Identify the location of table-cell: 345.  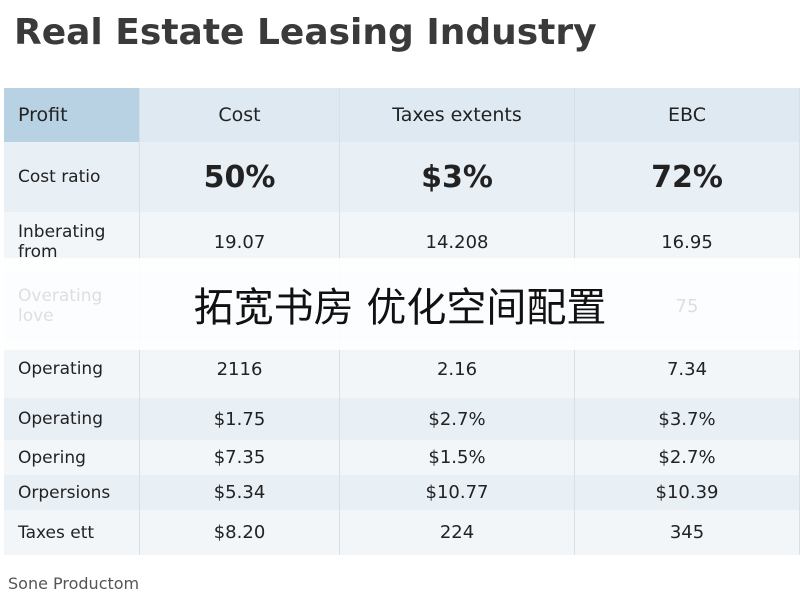
(687, 532).